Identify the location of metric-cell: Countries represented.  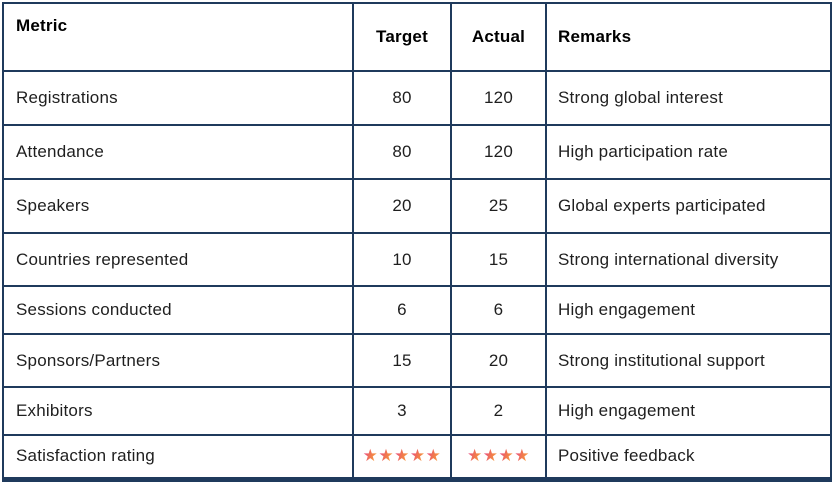
(178, 259).